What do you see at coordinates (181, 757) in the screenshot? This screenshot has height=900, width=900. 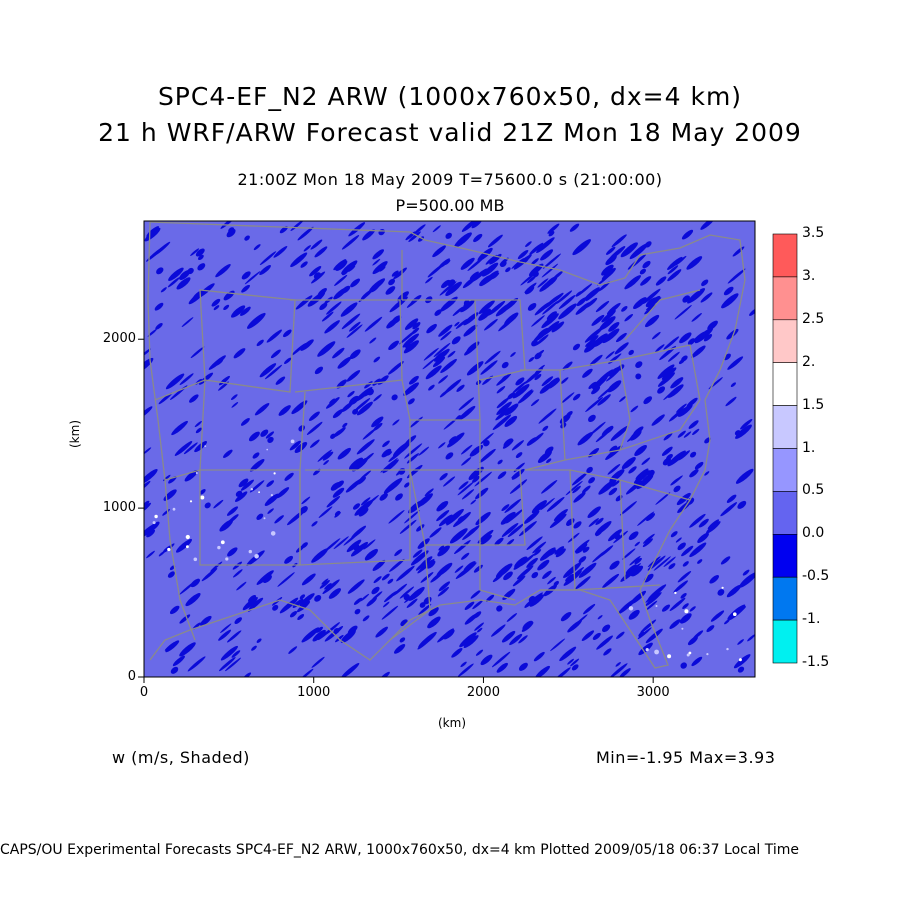 I see `field-label: w (m/s, Shaded)` at bounding box center [181, 757].